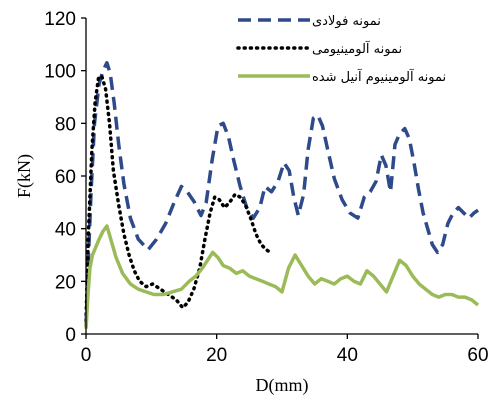 This screenshot has height=400, width=492. What do you see at coordinates (65, 177) in the screenshot?
I see `y-tick-label: 60` at bounding box center [65, 177].